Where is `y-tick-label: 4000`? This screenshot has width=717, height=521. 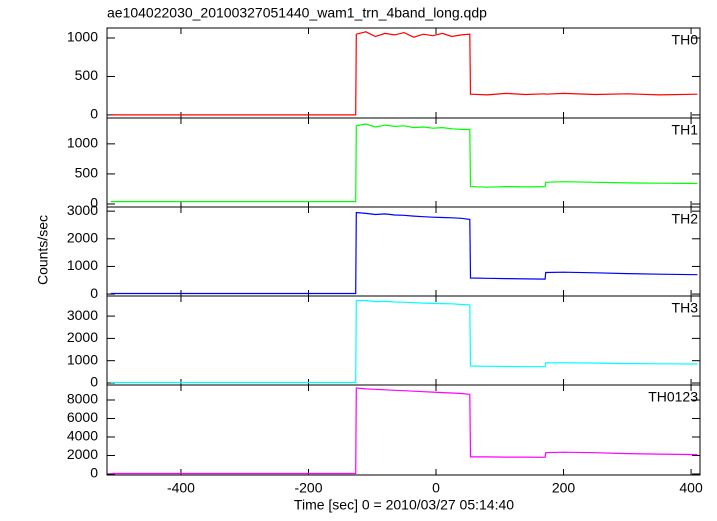 y-tick-label: 4000 is located at coordinates (82, 436).